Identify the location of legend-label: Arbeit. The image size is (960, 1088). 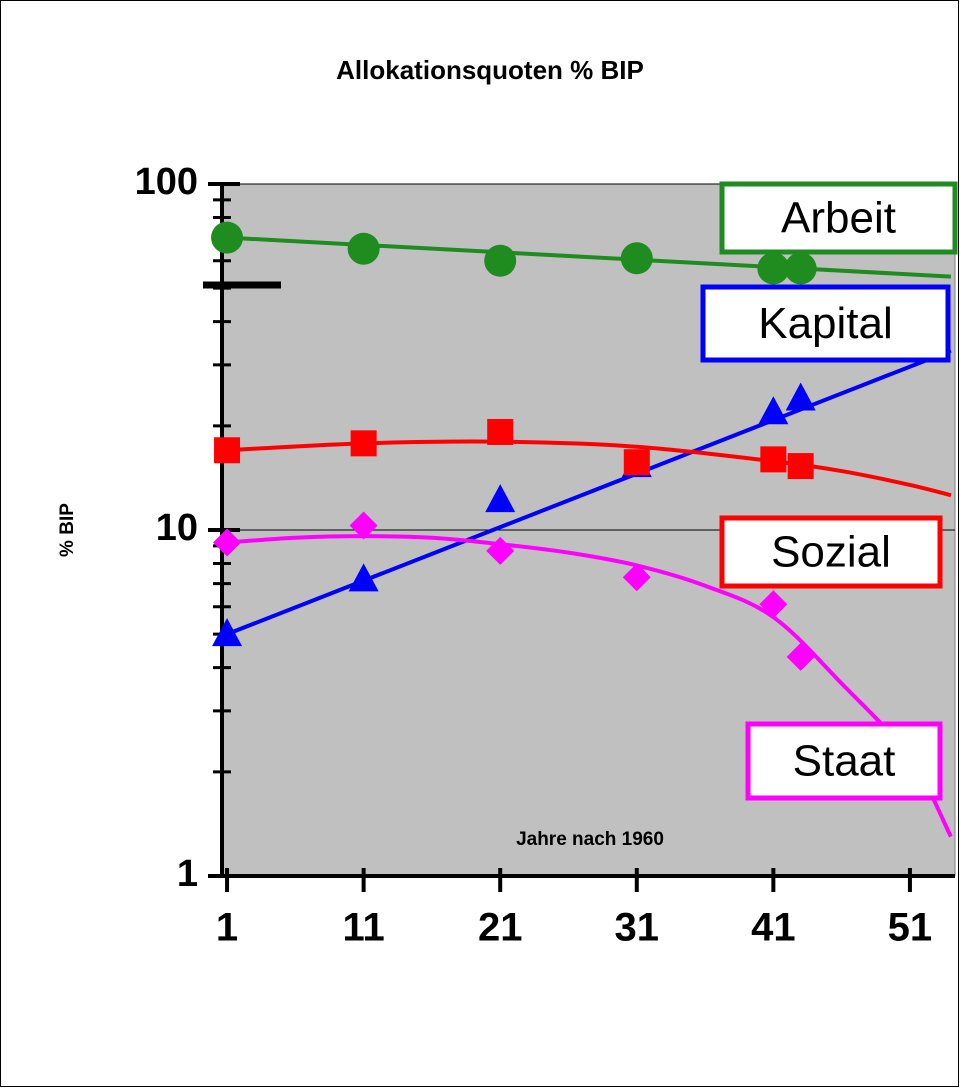
(838, 218).